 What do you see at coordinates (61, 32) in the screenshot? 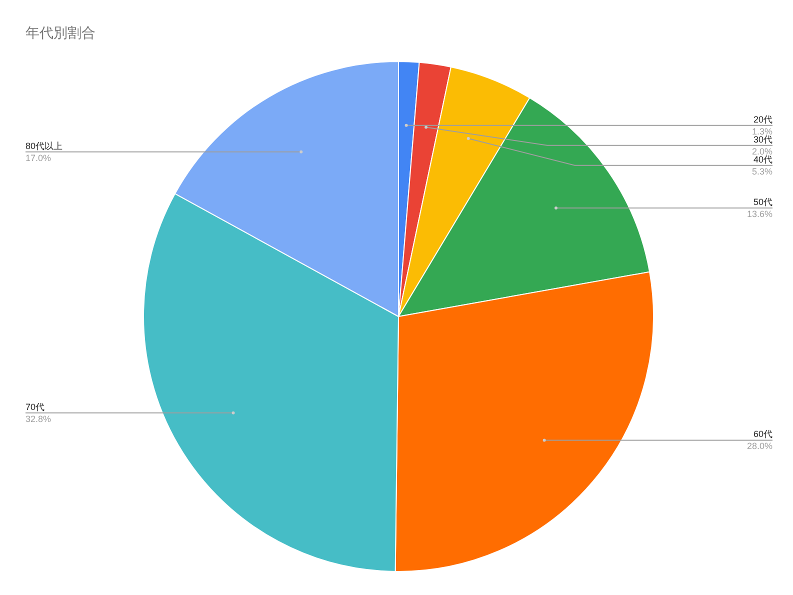
I see `chart-title: 年代別割合` at bounding box center [61, 32].